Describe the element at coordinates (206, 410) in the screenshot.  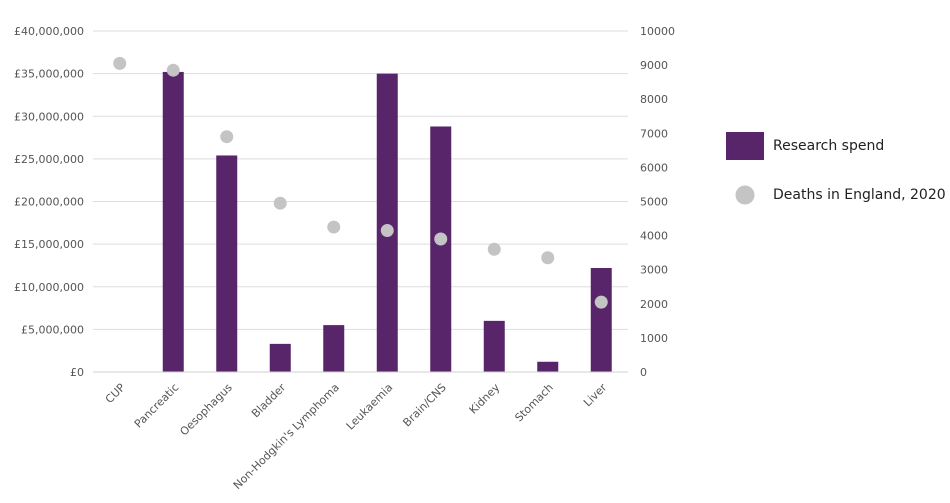
I see `x-tick-label: Oesophagus` at that location.